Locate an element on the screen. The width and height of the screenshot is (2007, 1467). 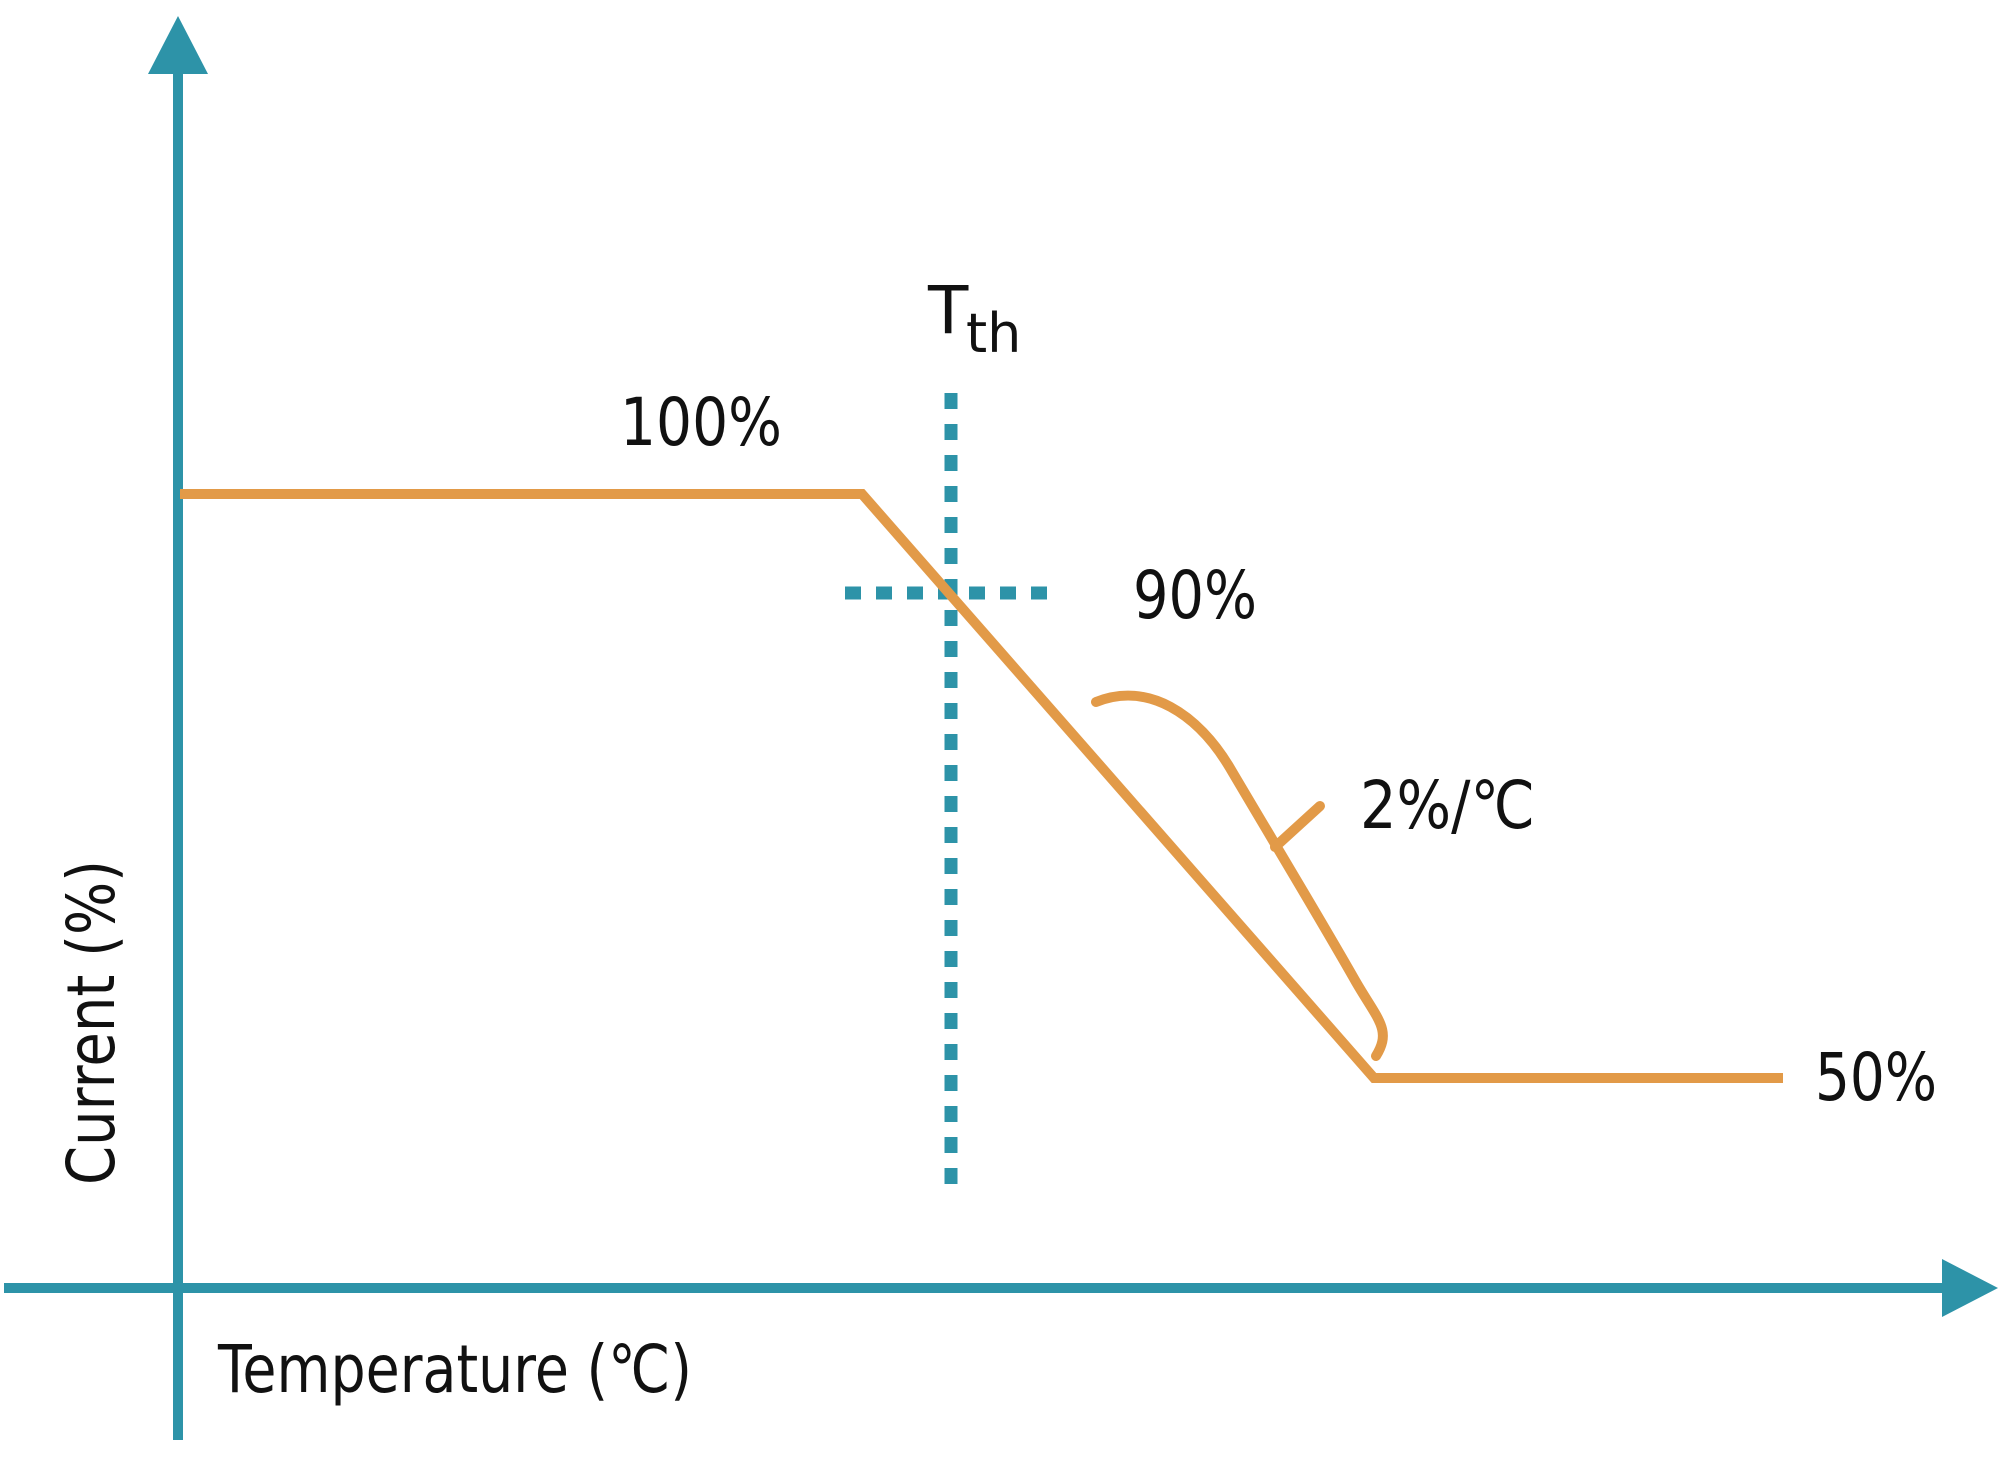
slope-brace is located at coordinates (1239, 875).